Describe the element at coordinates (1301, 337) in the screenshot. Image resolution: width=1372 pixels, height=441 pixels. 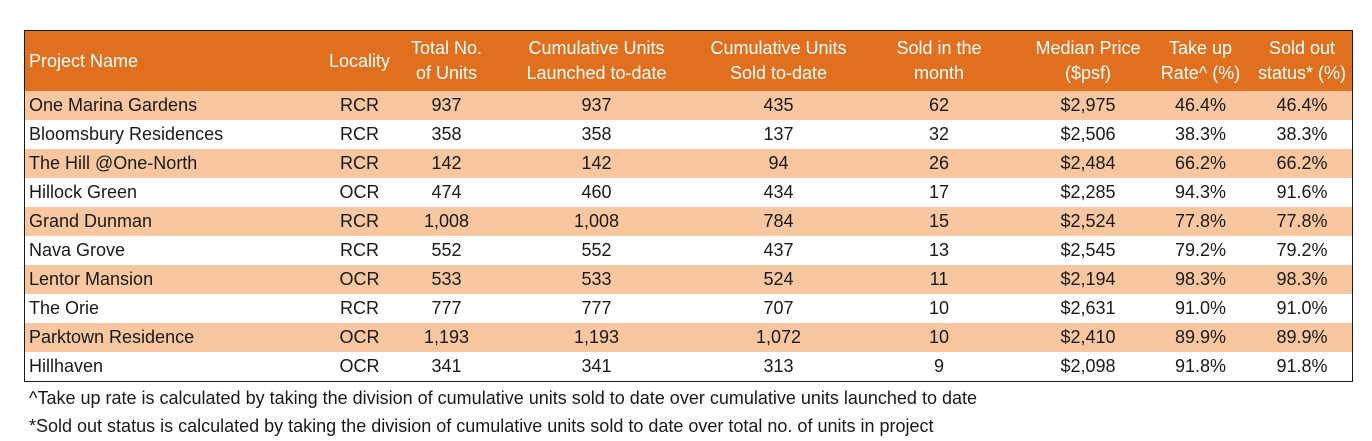
I see `cell-sold-out-status: 89.9%` at that location.